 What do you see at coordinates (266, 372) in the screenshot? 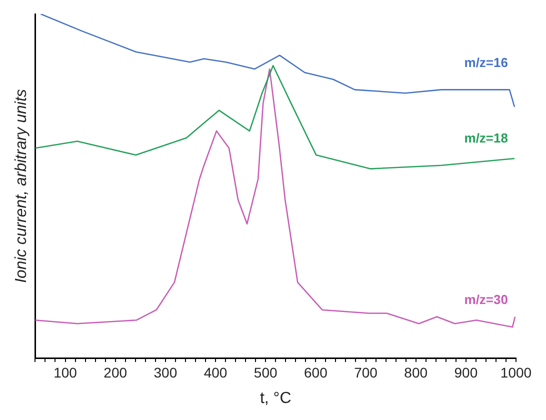
I see `x-tick-label: 500` at bounding box center [266, 372].